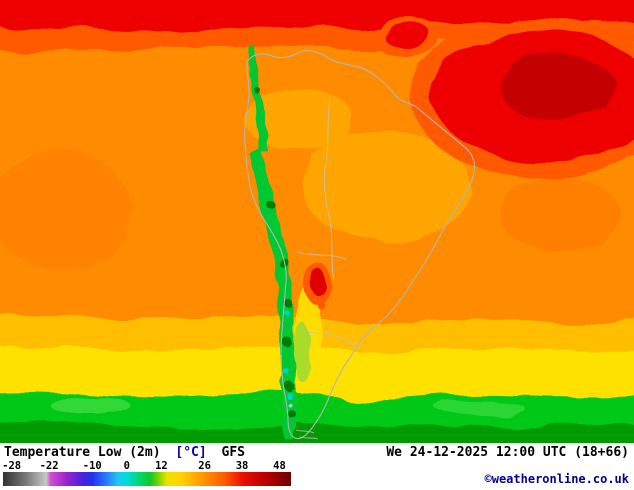 The width and height of the screenshot is (634, 490). I want to click on scale-labels: -28 -22 -10 0 12 26 38 48, so click(146, 466).